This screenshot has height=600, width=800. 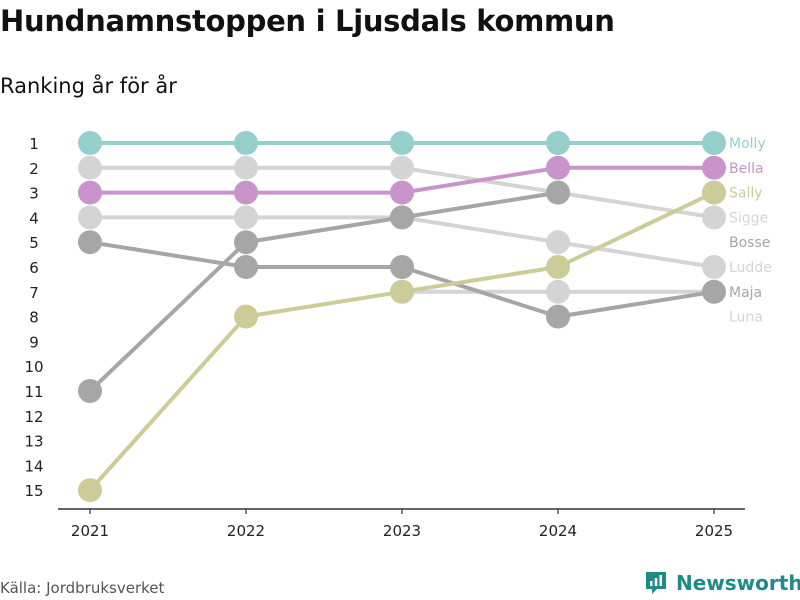 What do you see at coordinates (749, 243) in the screenshot?
I see `end-label-bosse: Bosse` at bounding box center [749, 243].